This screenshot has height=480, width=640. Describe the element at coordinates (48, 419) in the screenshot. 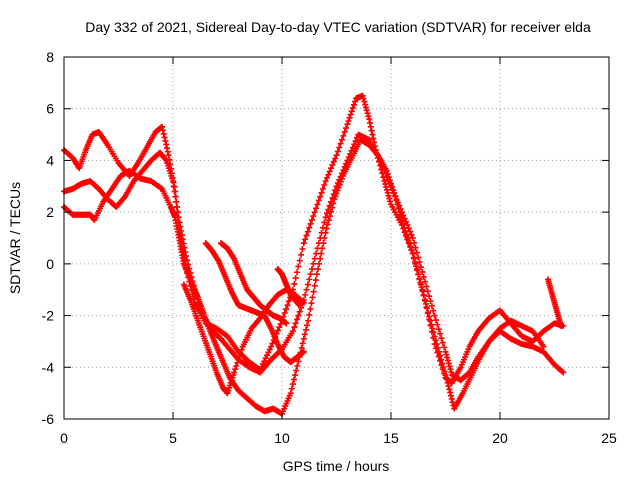

I see `y-tick-label: -6` at that location.